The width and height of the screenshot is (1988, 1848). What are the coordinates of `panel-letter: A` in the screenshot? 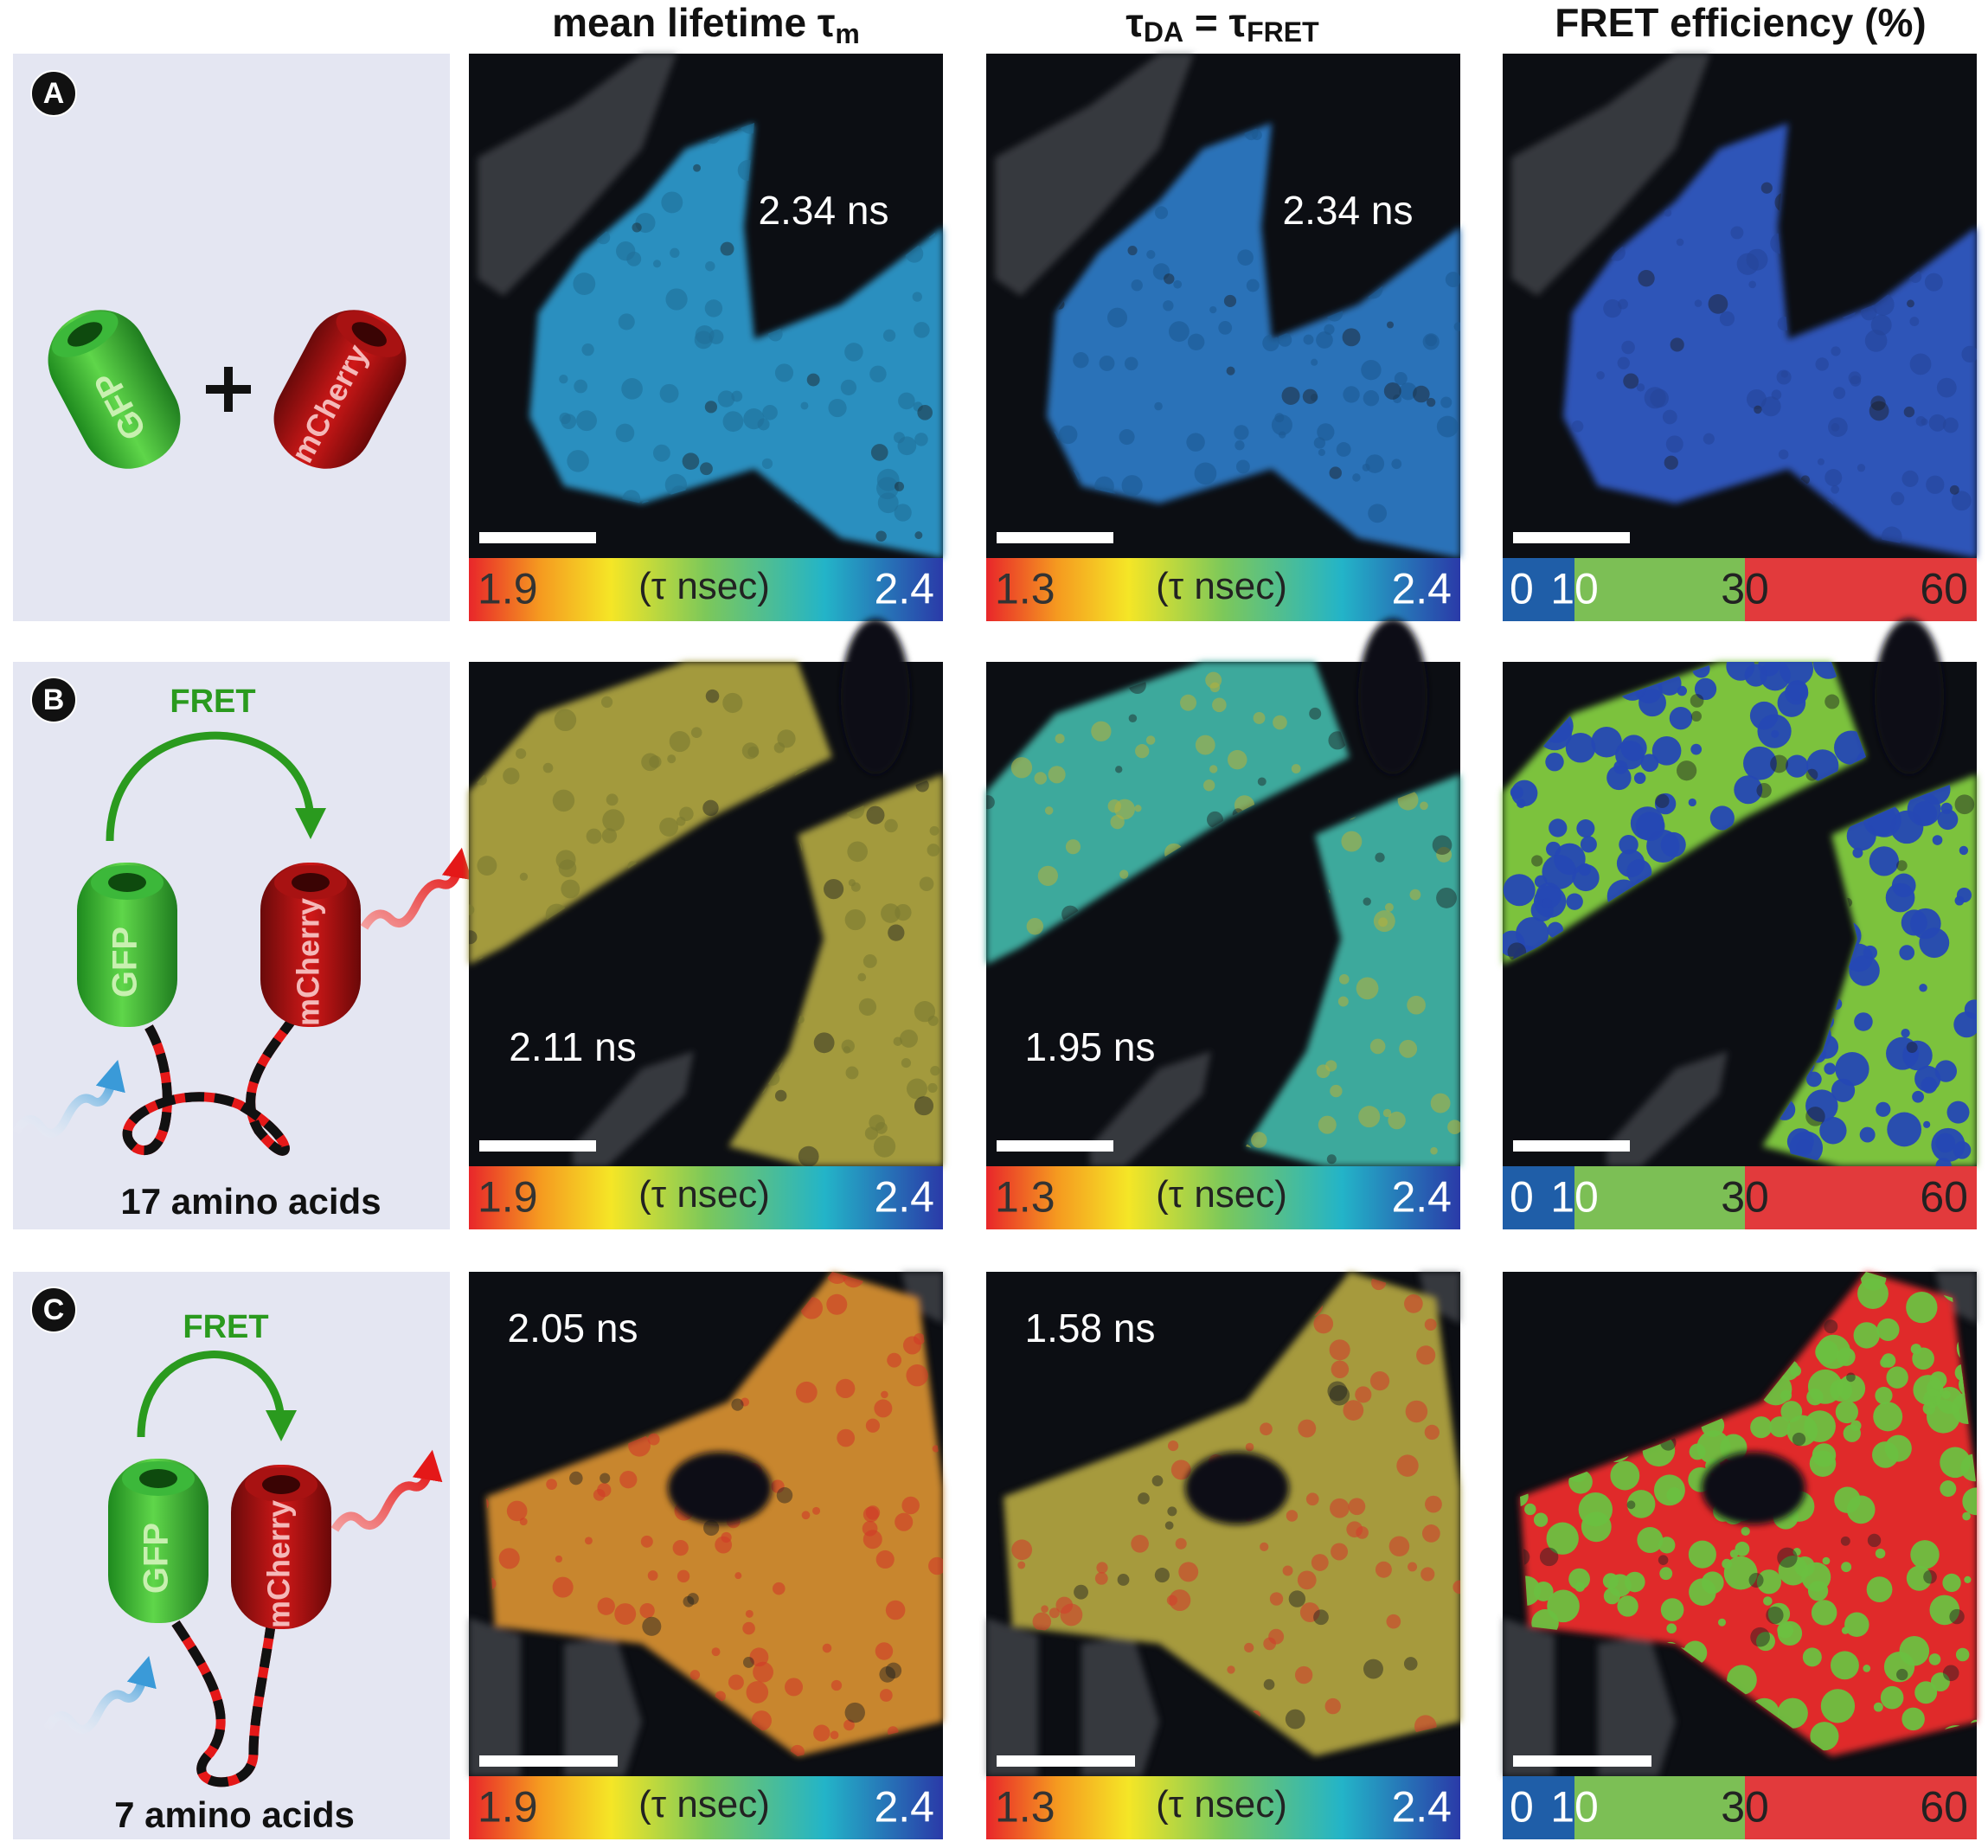 It's located at (54, 93).